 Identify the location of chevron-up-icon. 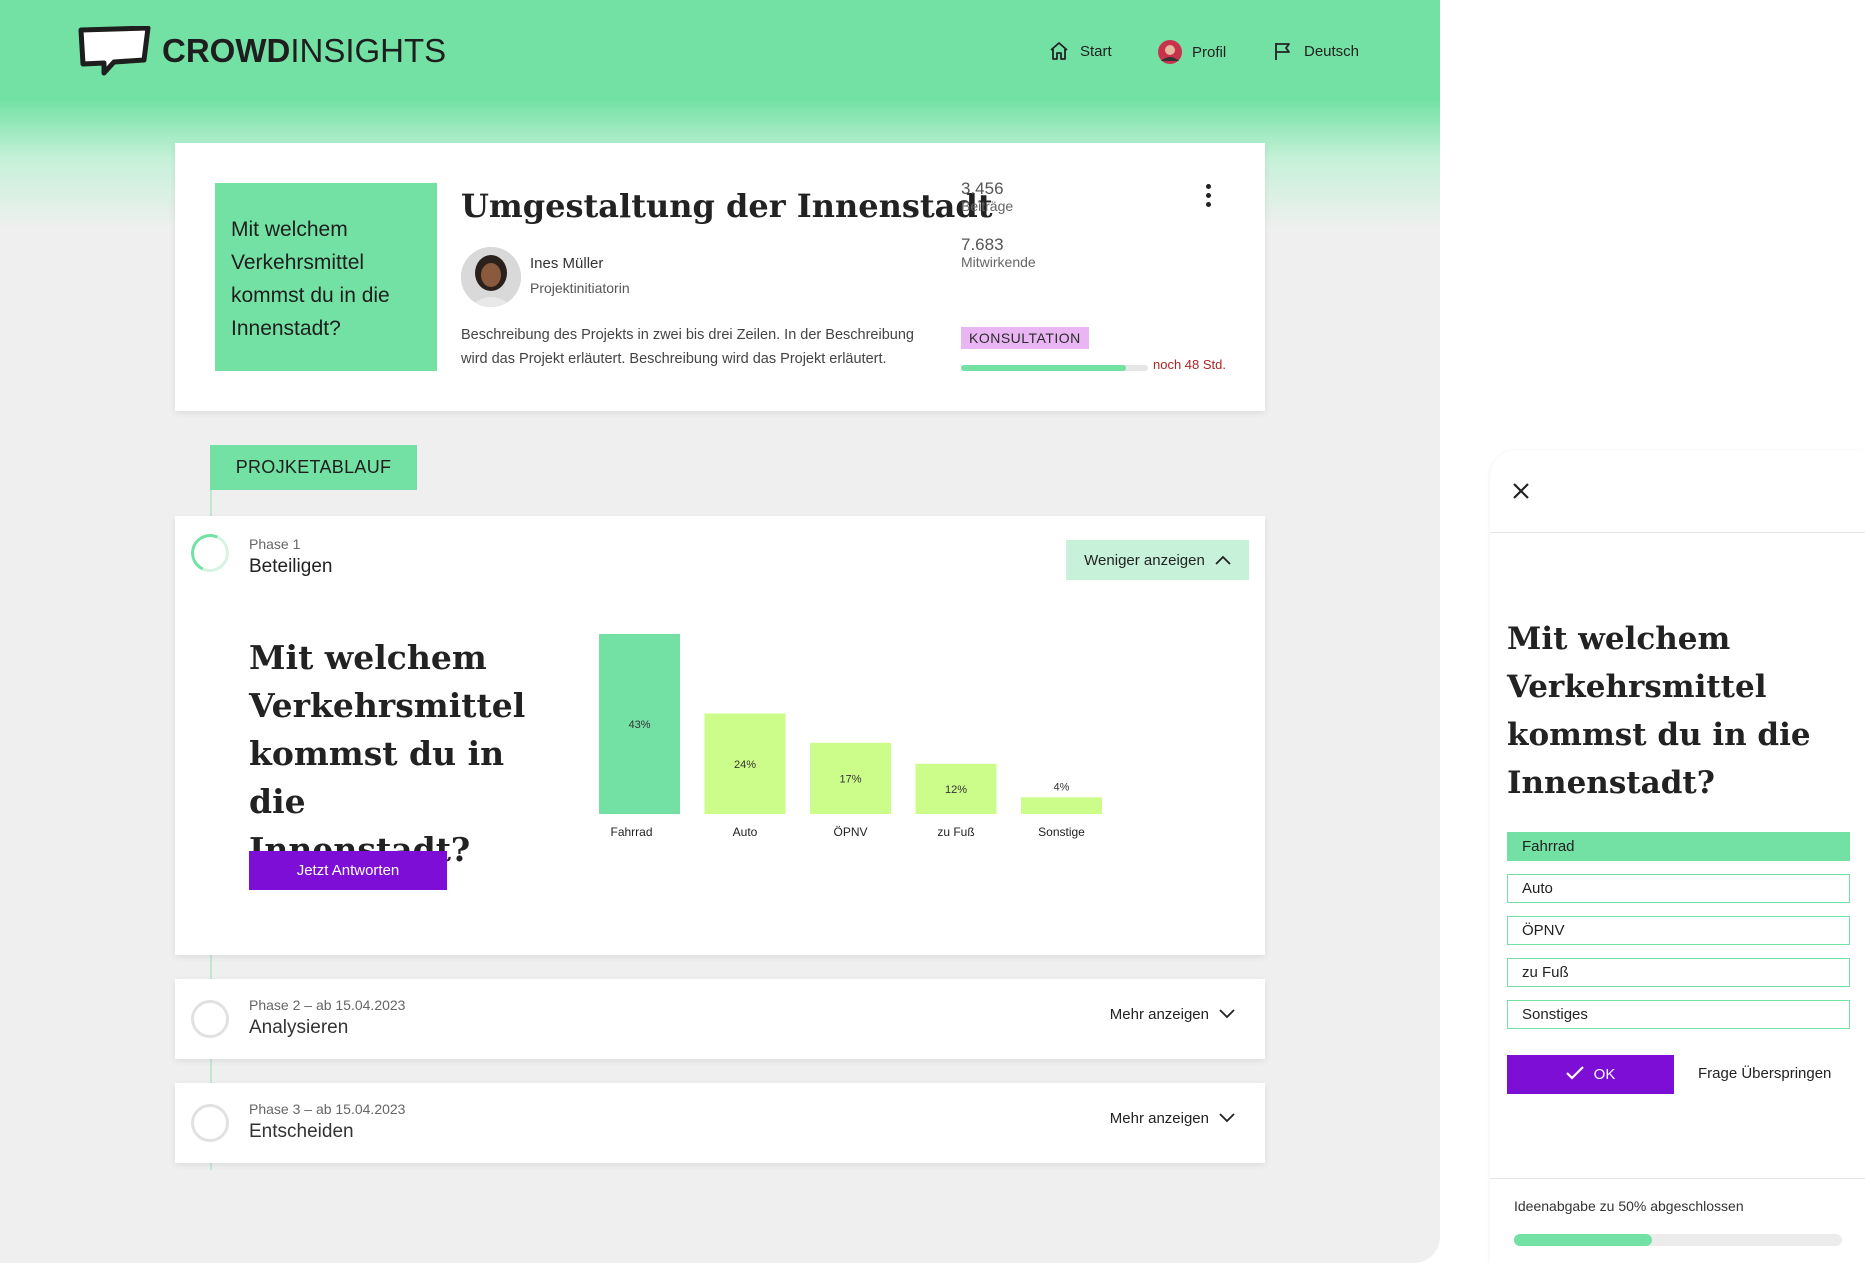
(1223, 560).